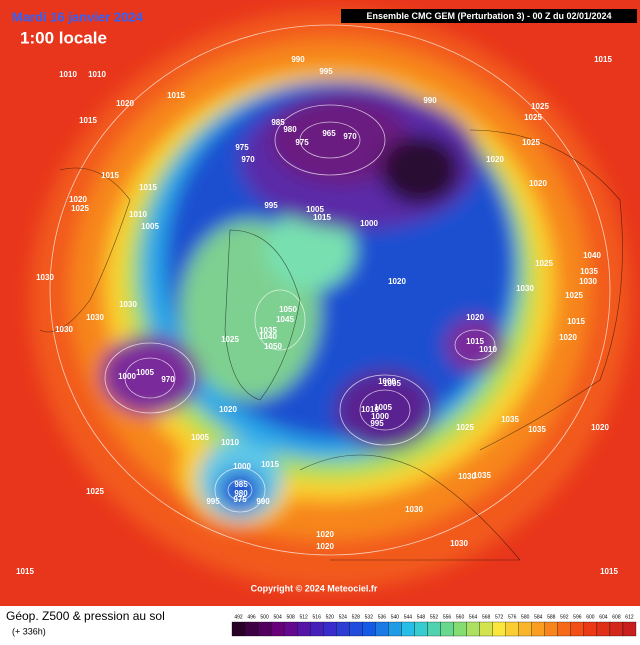 This screenshot has width=640, height=645. I want to click on lead-time: (+ 336h), so click(29, 631).